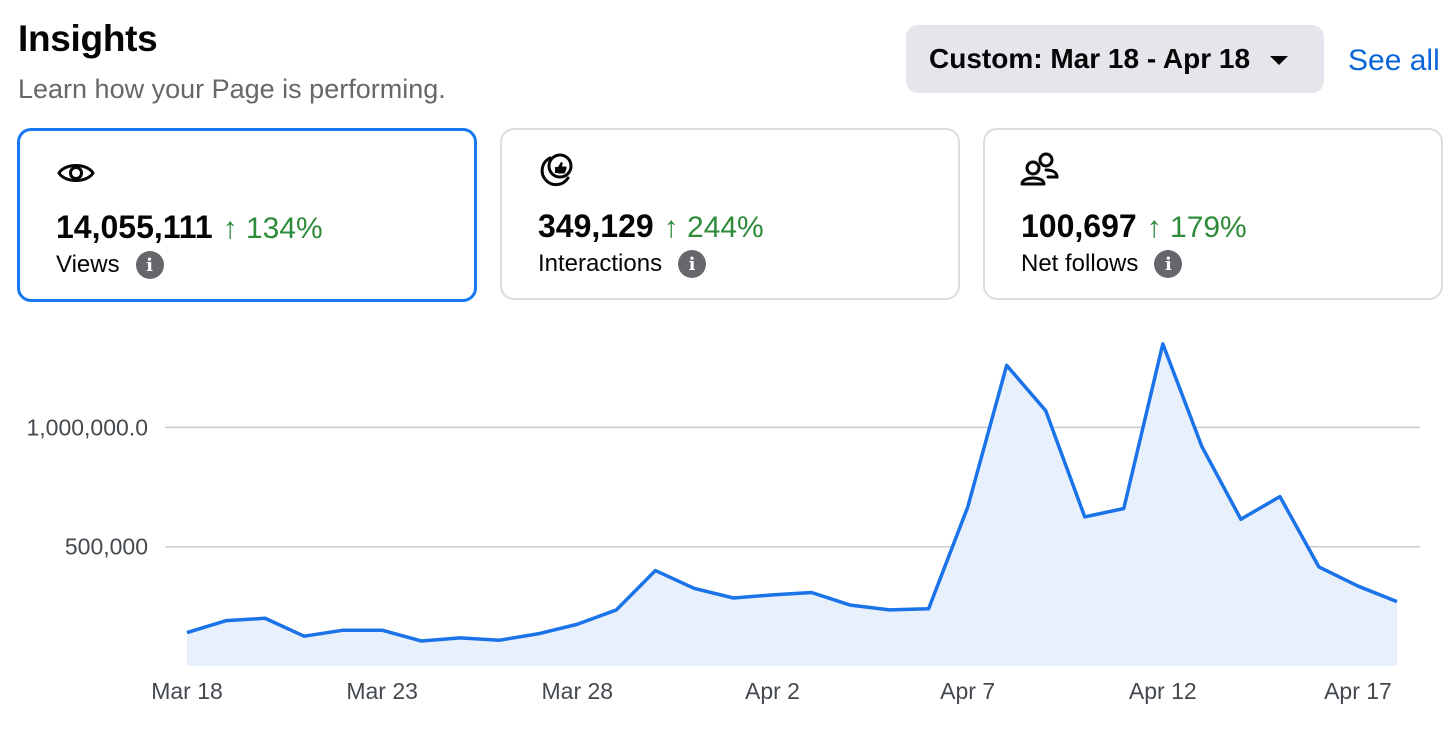  What do you see at coordinates (106, 547) in the screenshot?
I see `y-tick-label: 500,000` at bounding box center [106, 547].